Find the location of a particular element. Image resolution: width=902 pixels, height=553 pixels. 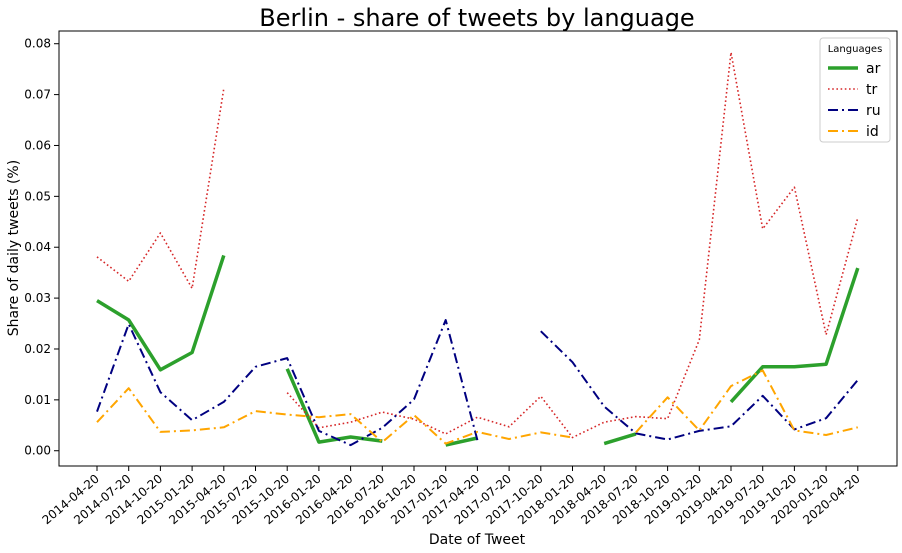

legend-label-ar: ar is located at coordinates (873, 69).